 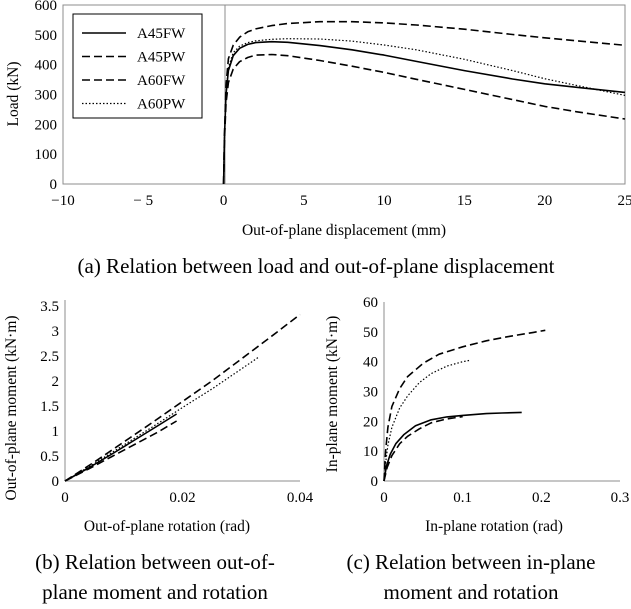 I want to click on chart-b-y-tick-label: 1, so click(x=56, y=432).